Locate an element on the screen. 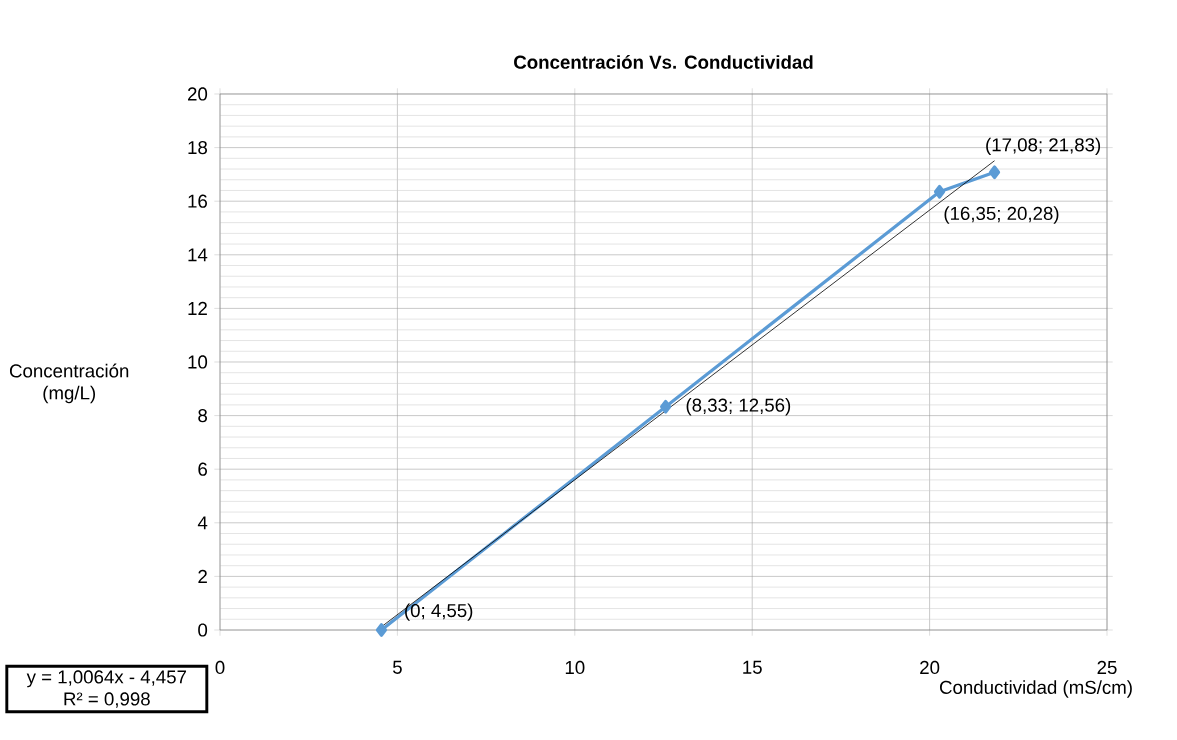 Image resolution: width=1177 pixels, height=740 pixels. y-tick-label: 16 is located at coordinates (197, 201).